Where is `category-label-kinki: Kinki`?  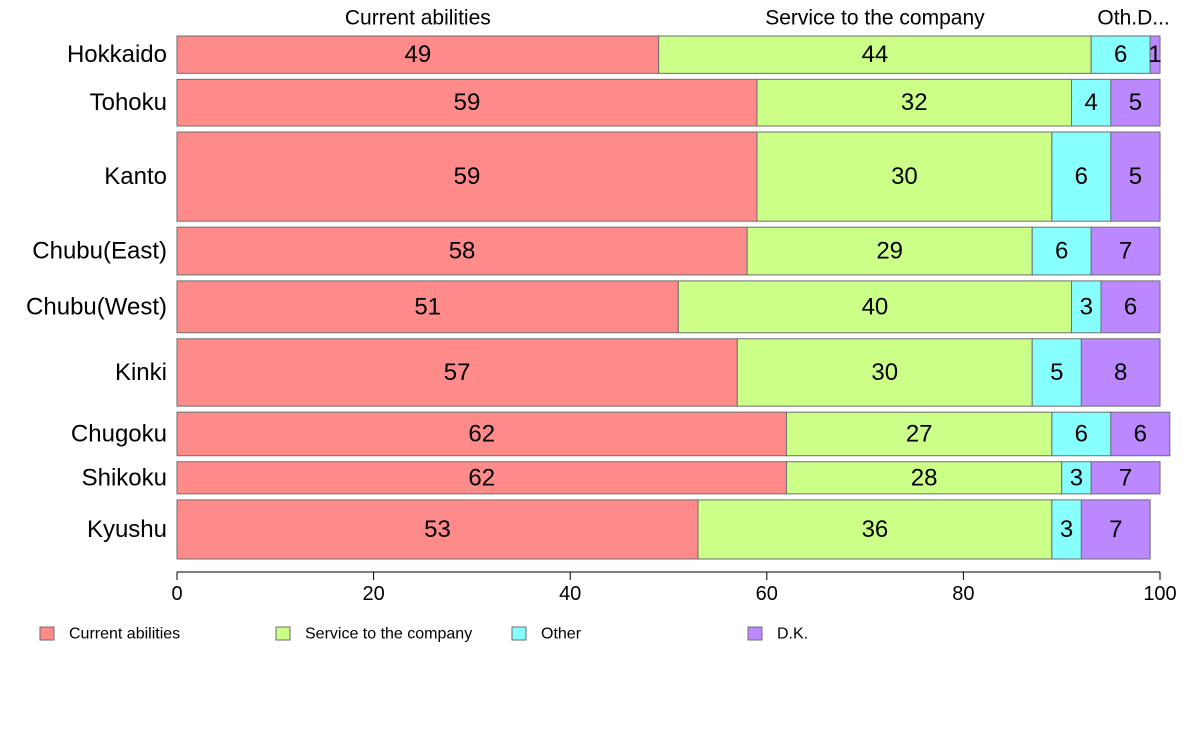
category-label-kinki: Kinki is located at coordinates (141, 372).